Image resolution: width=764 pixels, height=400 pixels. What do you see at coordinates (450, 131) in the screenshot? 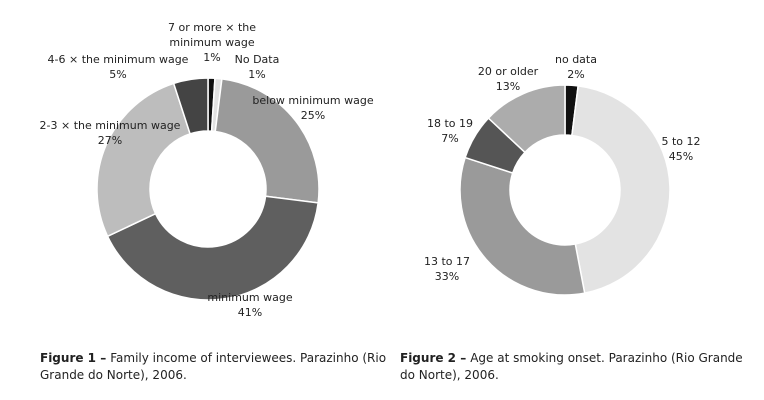
I see `slice-label: 18 to 19 7%` at bounding box center [450, 131].